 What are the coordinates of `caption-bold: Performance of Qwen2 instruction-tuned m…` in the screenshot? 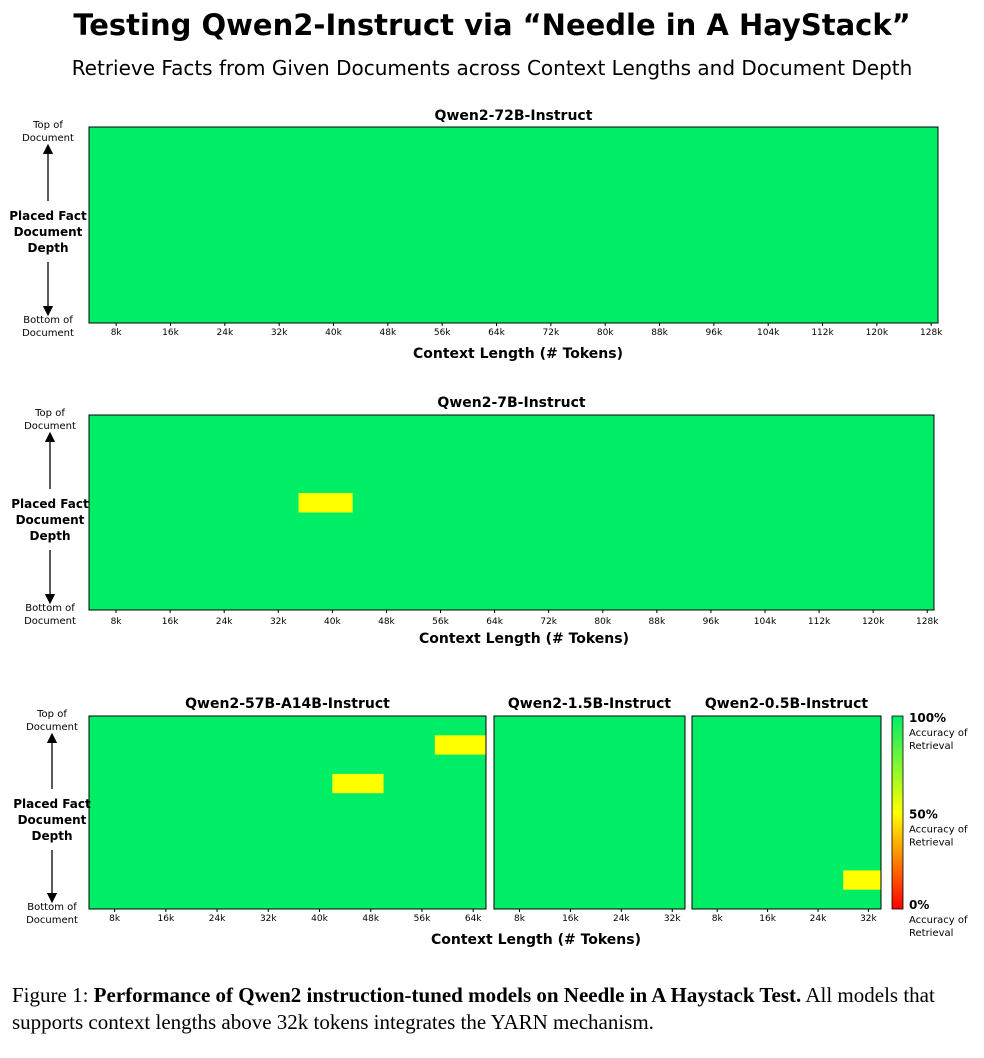 It's located at (447, 995).